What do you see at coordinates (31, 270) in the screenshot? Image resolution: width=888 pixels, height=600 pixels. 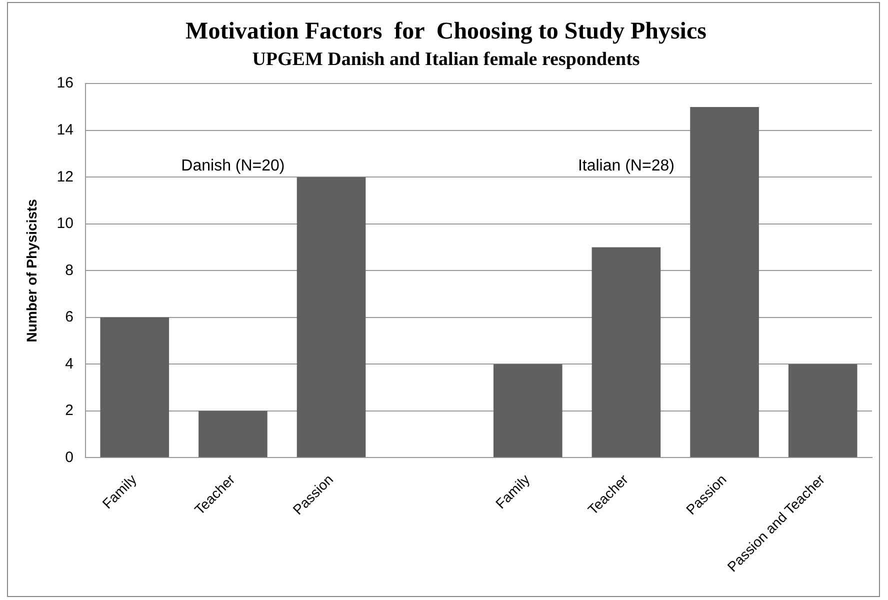 I see `y-axis-title: Number of Physicists` at bounding box center [31, 270].